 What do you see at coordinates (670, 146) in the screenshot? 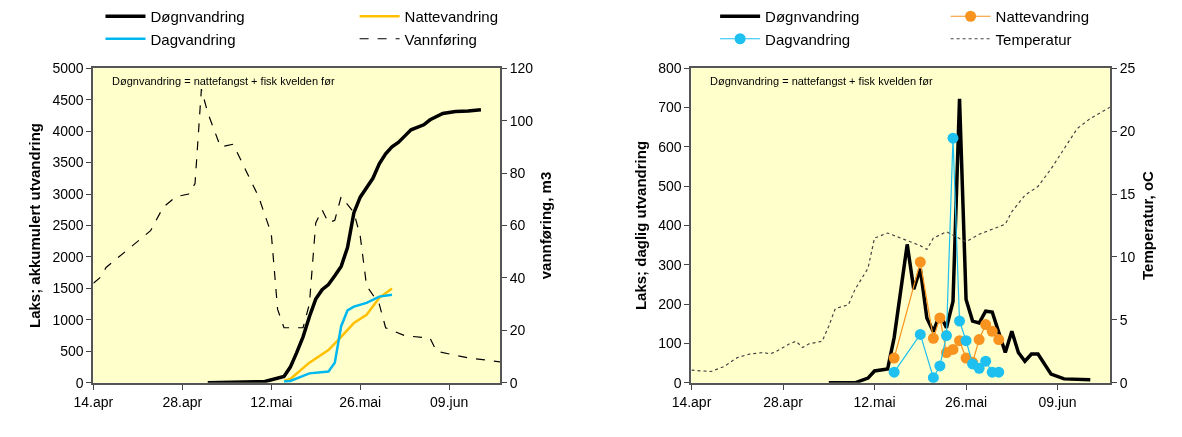
I see `y-tick-label: 600` at bounding box center [670, 146].